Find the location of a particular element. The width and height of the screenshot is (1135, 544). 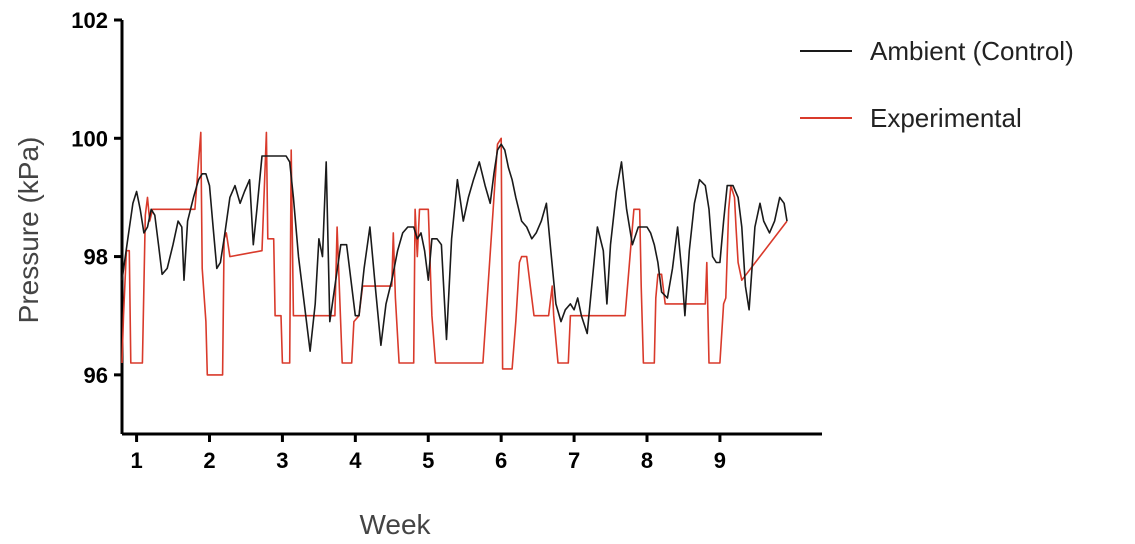

y-tick-label: 96 is located at coordinates (96, 375).